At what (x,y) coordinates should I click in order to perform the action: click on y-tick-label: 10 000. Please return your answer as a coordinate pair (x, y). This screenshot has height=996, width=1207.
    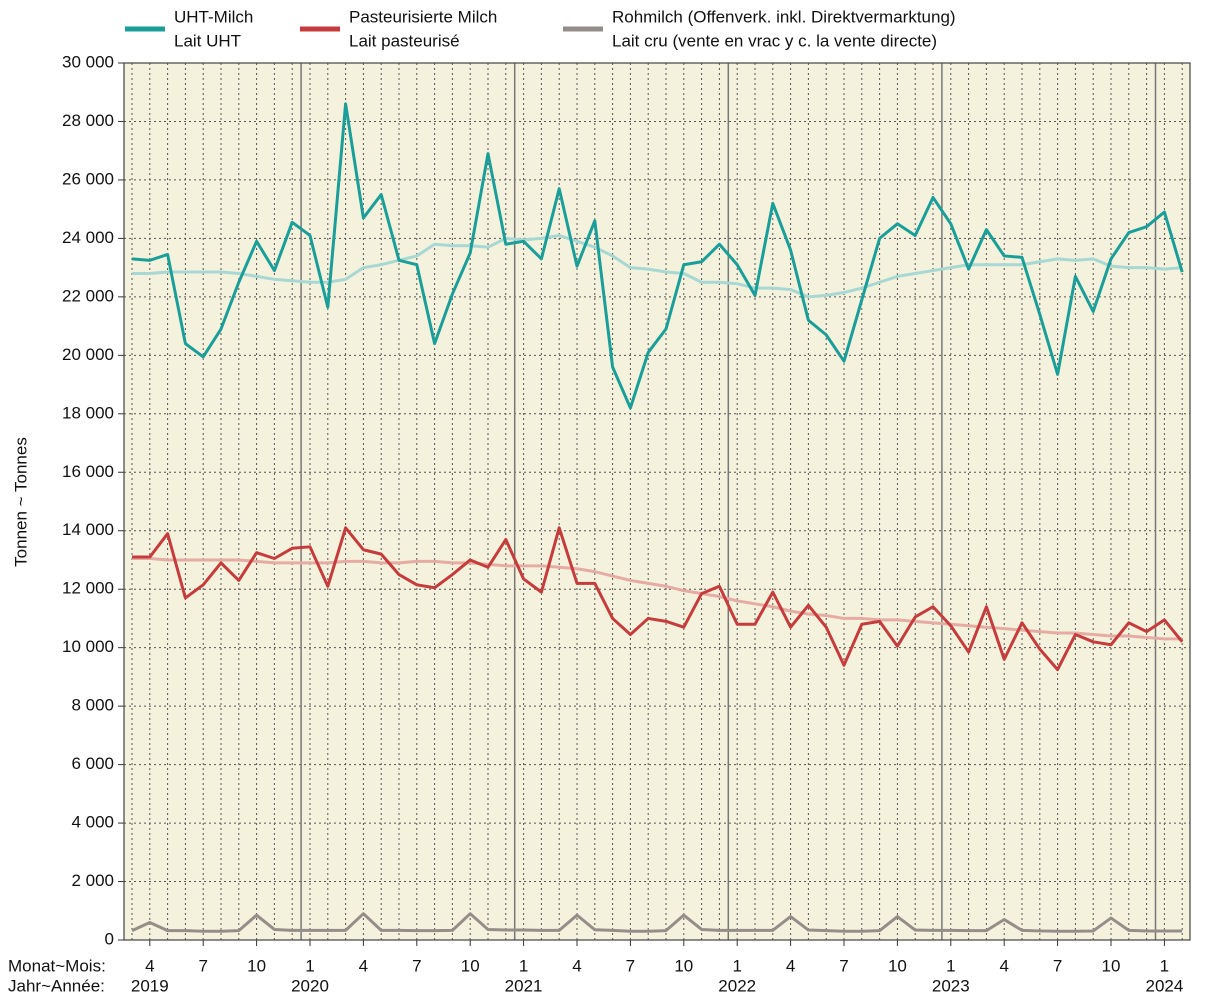
    Looking at the image, I should click on (88, 646).